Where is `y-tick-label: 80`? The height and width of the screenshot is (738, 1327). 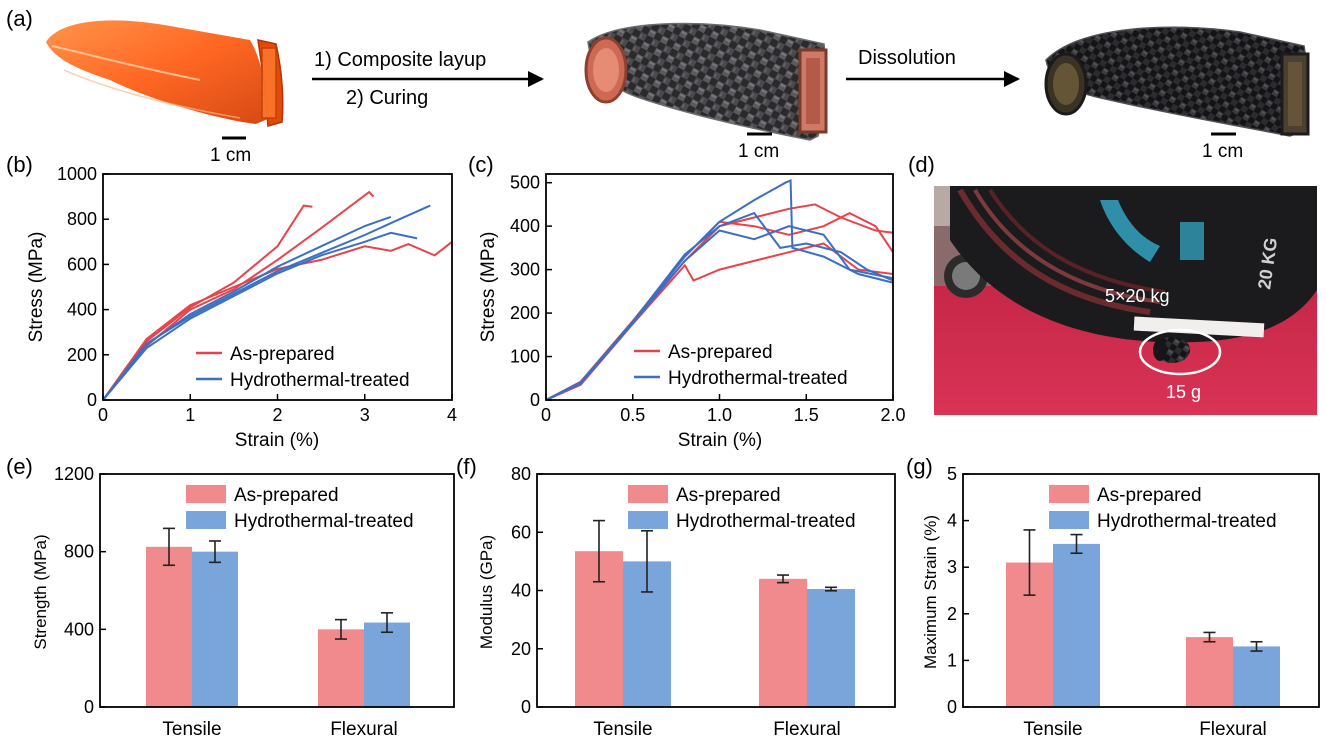 y-tick-label: 80 is located at coordinates (521, 474).